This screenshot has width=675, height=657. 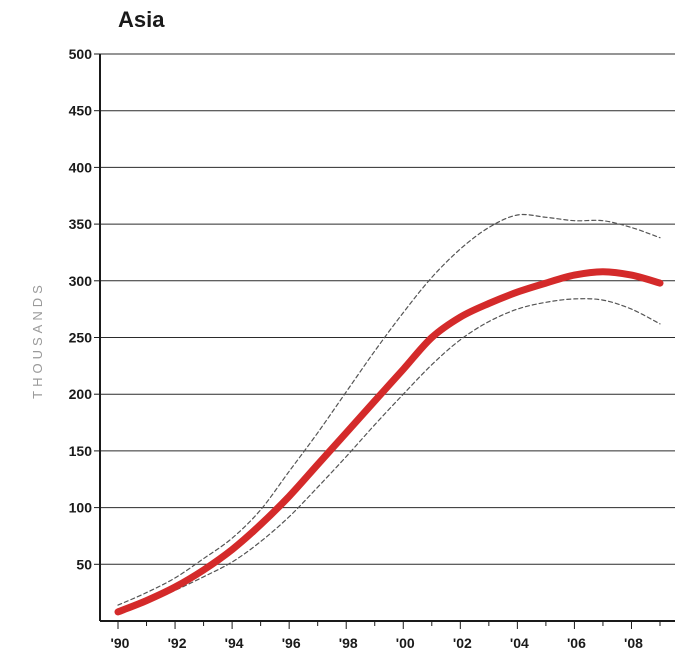 I want to click on y-tick-labels: 50 100 150 200 250 300 350 400 450 500, so click(x=84, y=309).